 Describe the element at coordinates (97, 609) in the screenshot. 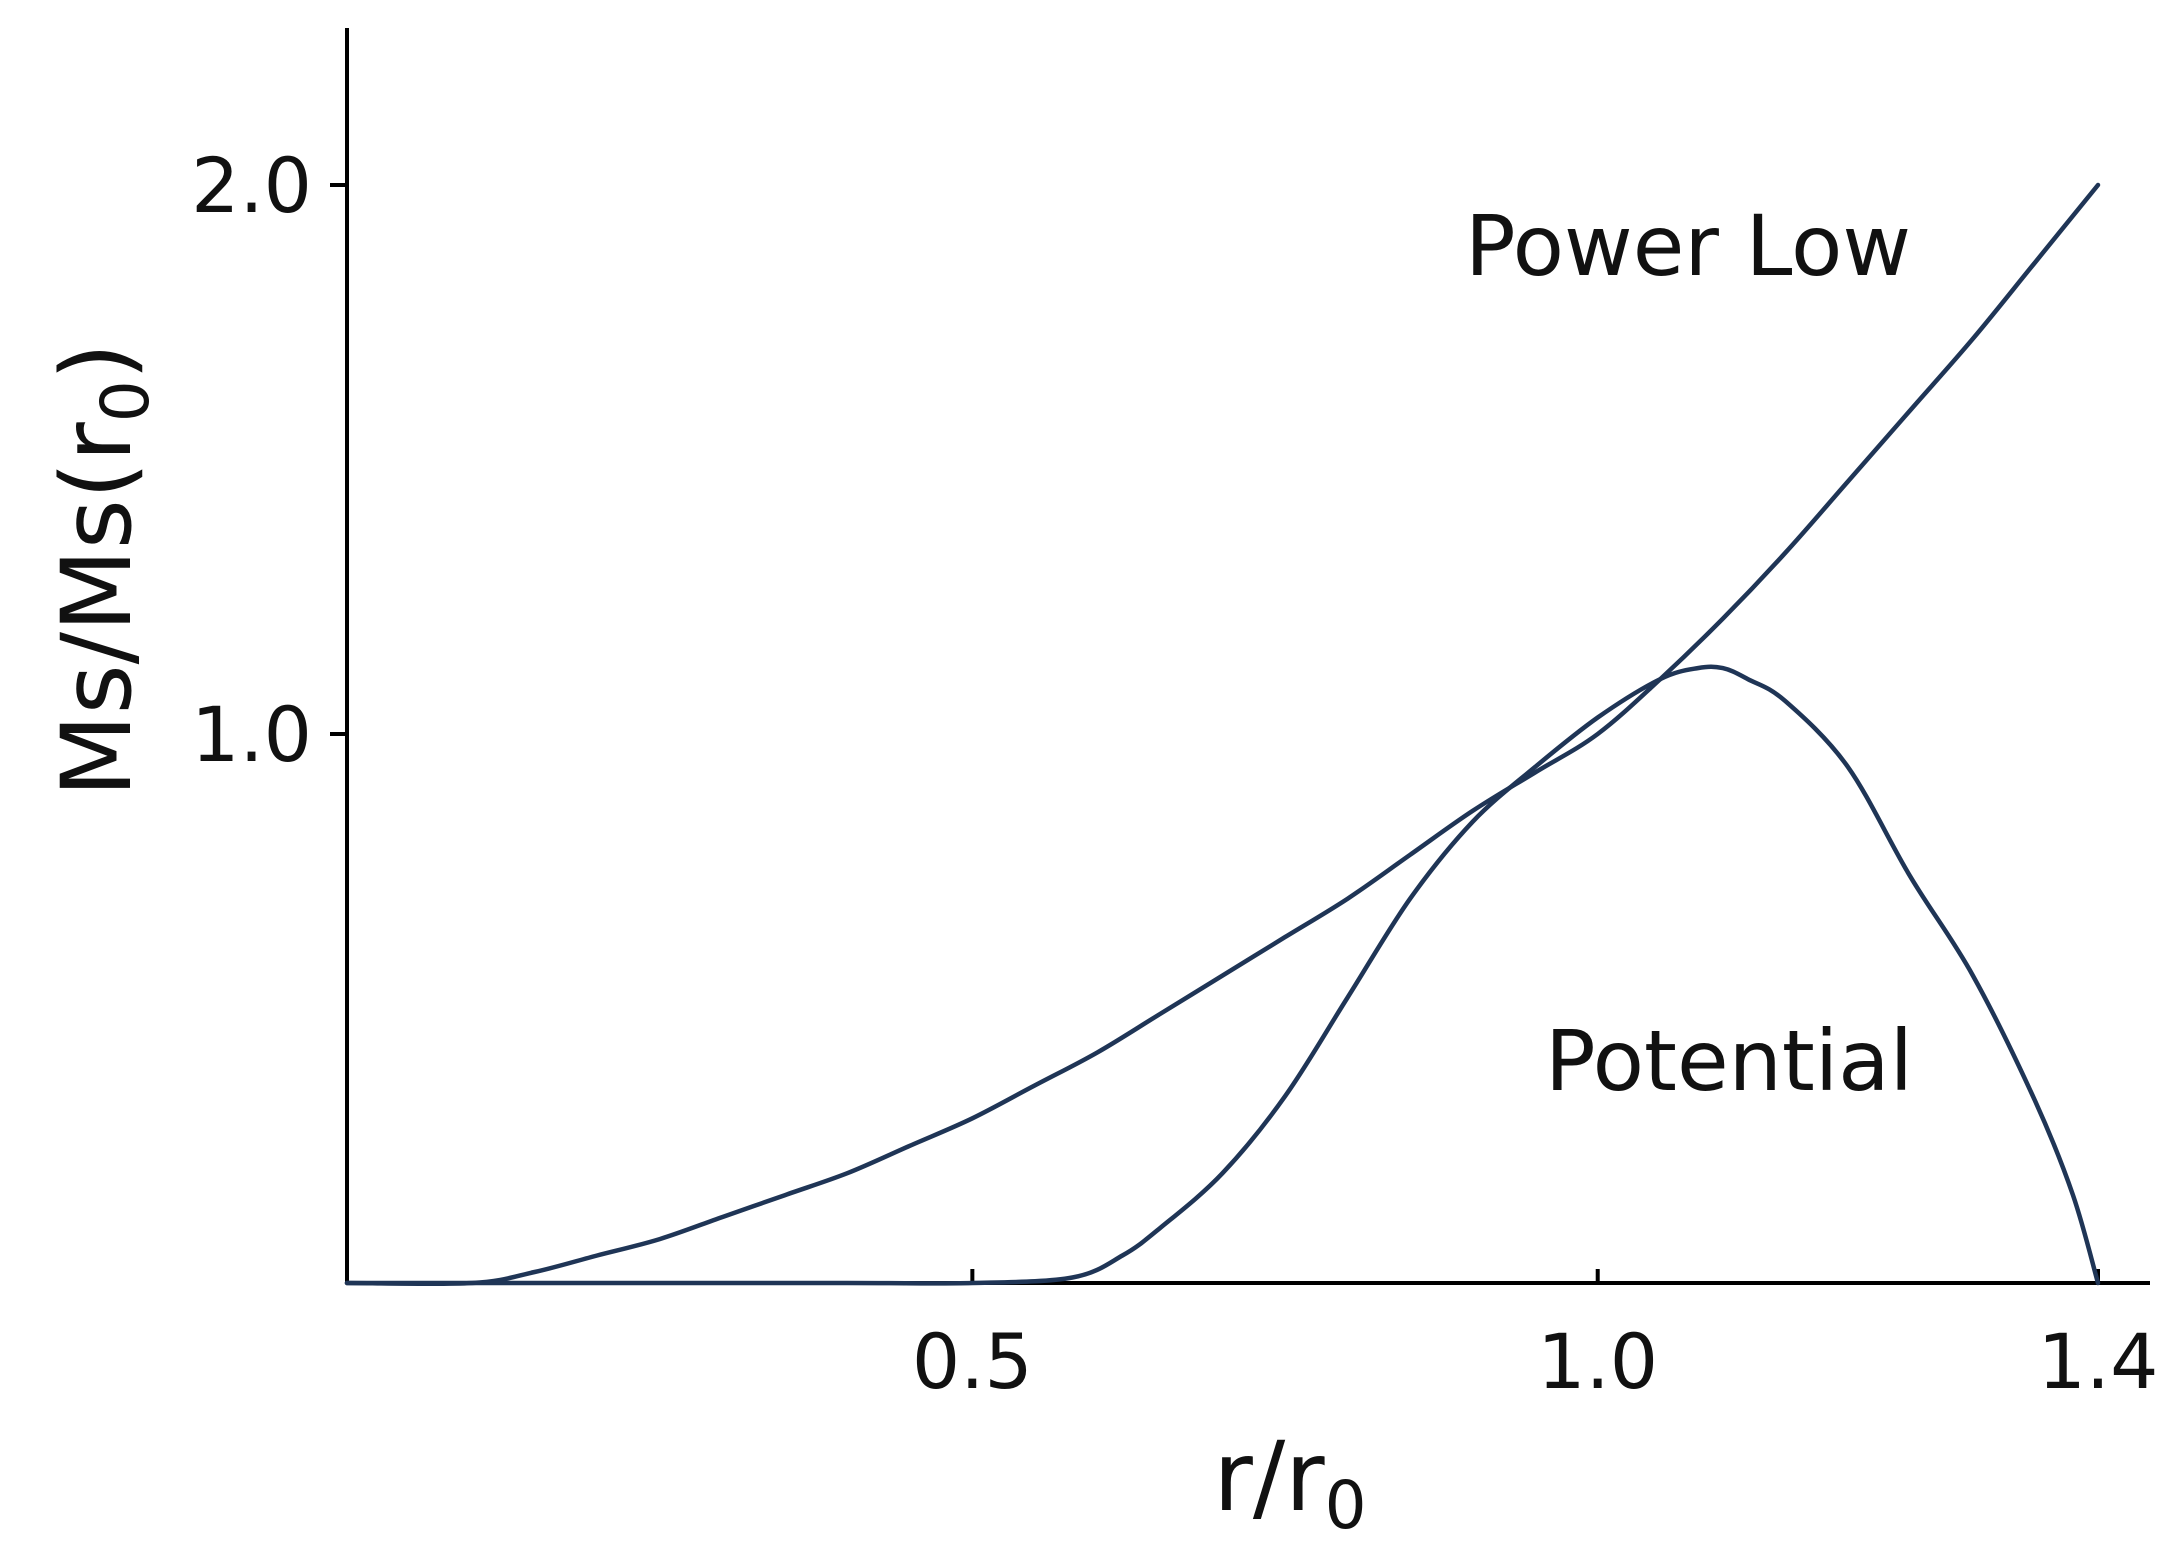

I see `y-axis-title-main: Ms/Ms(r` at that location.